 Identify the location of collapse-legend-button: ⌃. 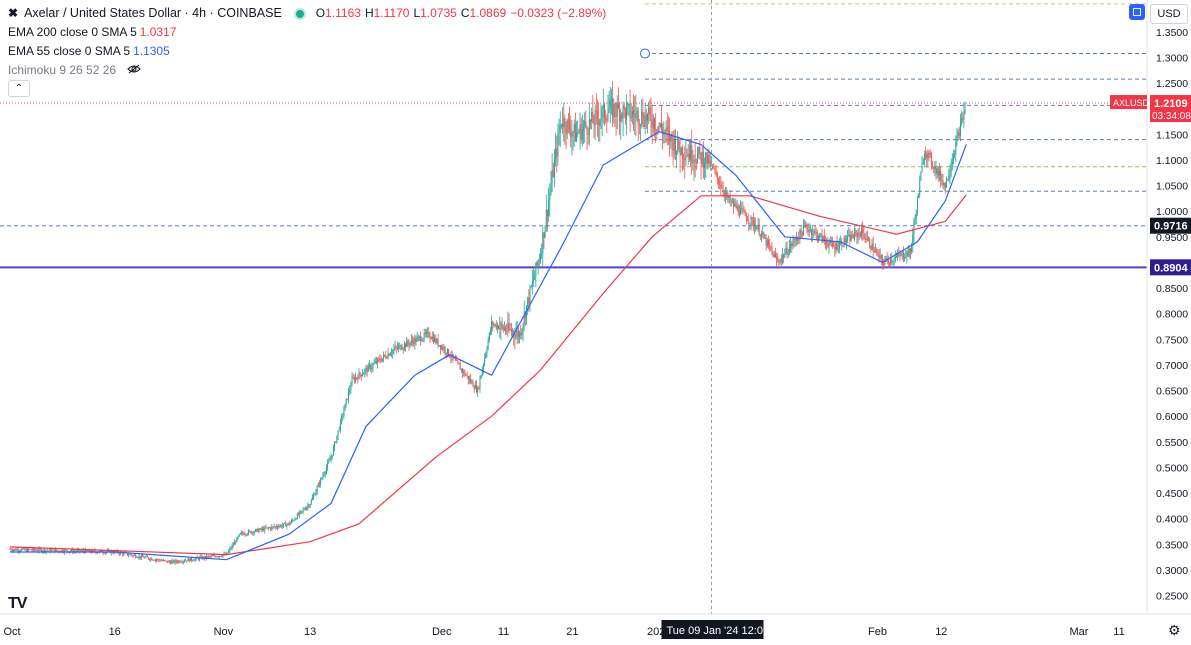
(19, 88).